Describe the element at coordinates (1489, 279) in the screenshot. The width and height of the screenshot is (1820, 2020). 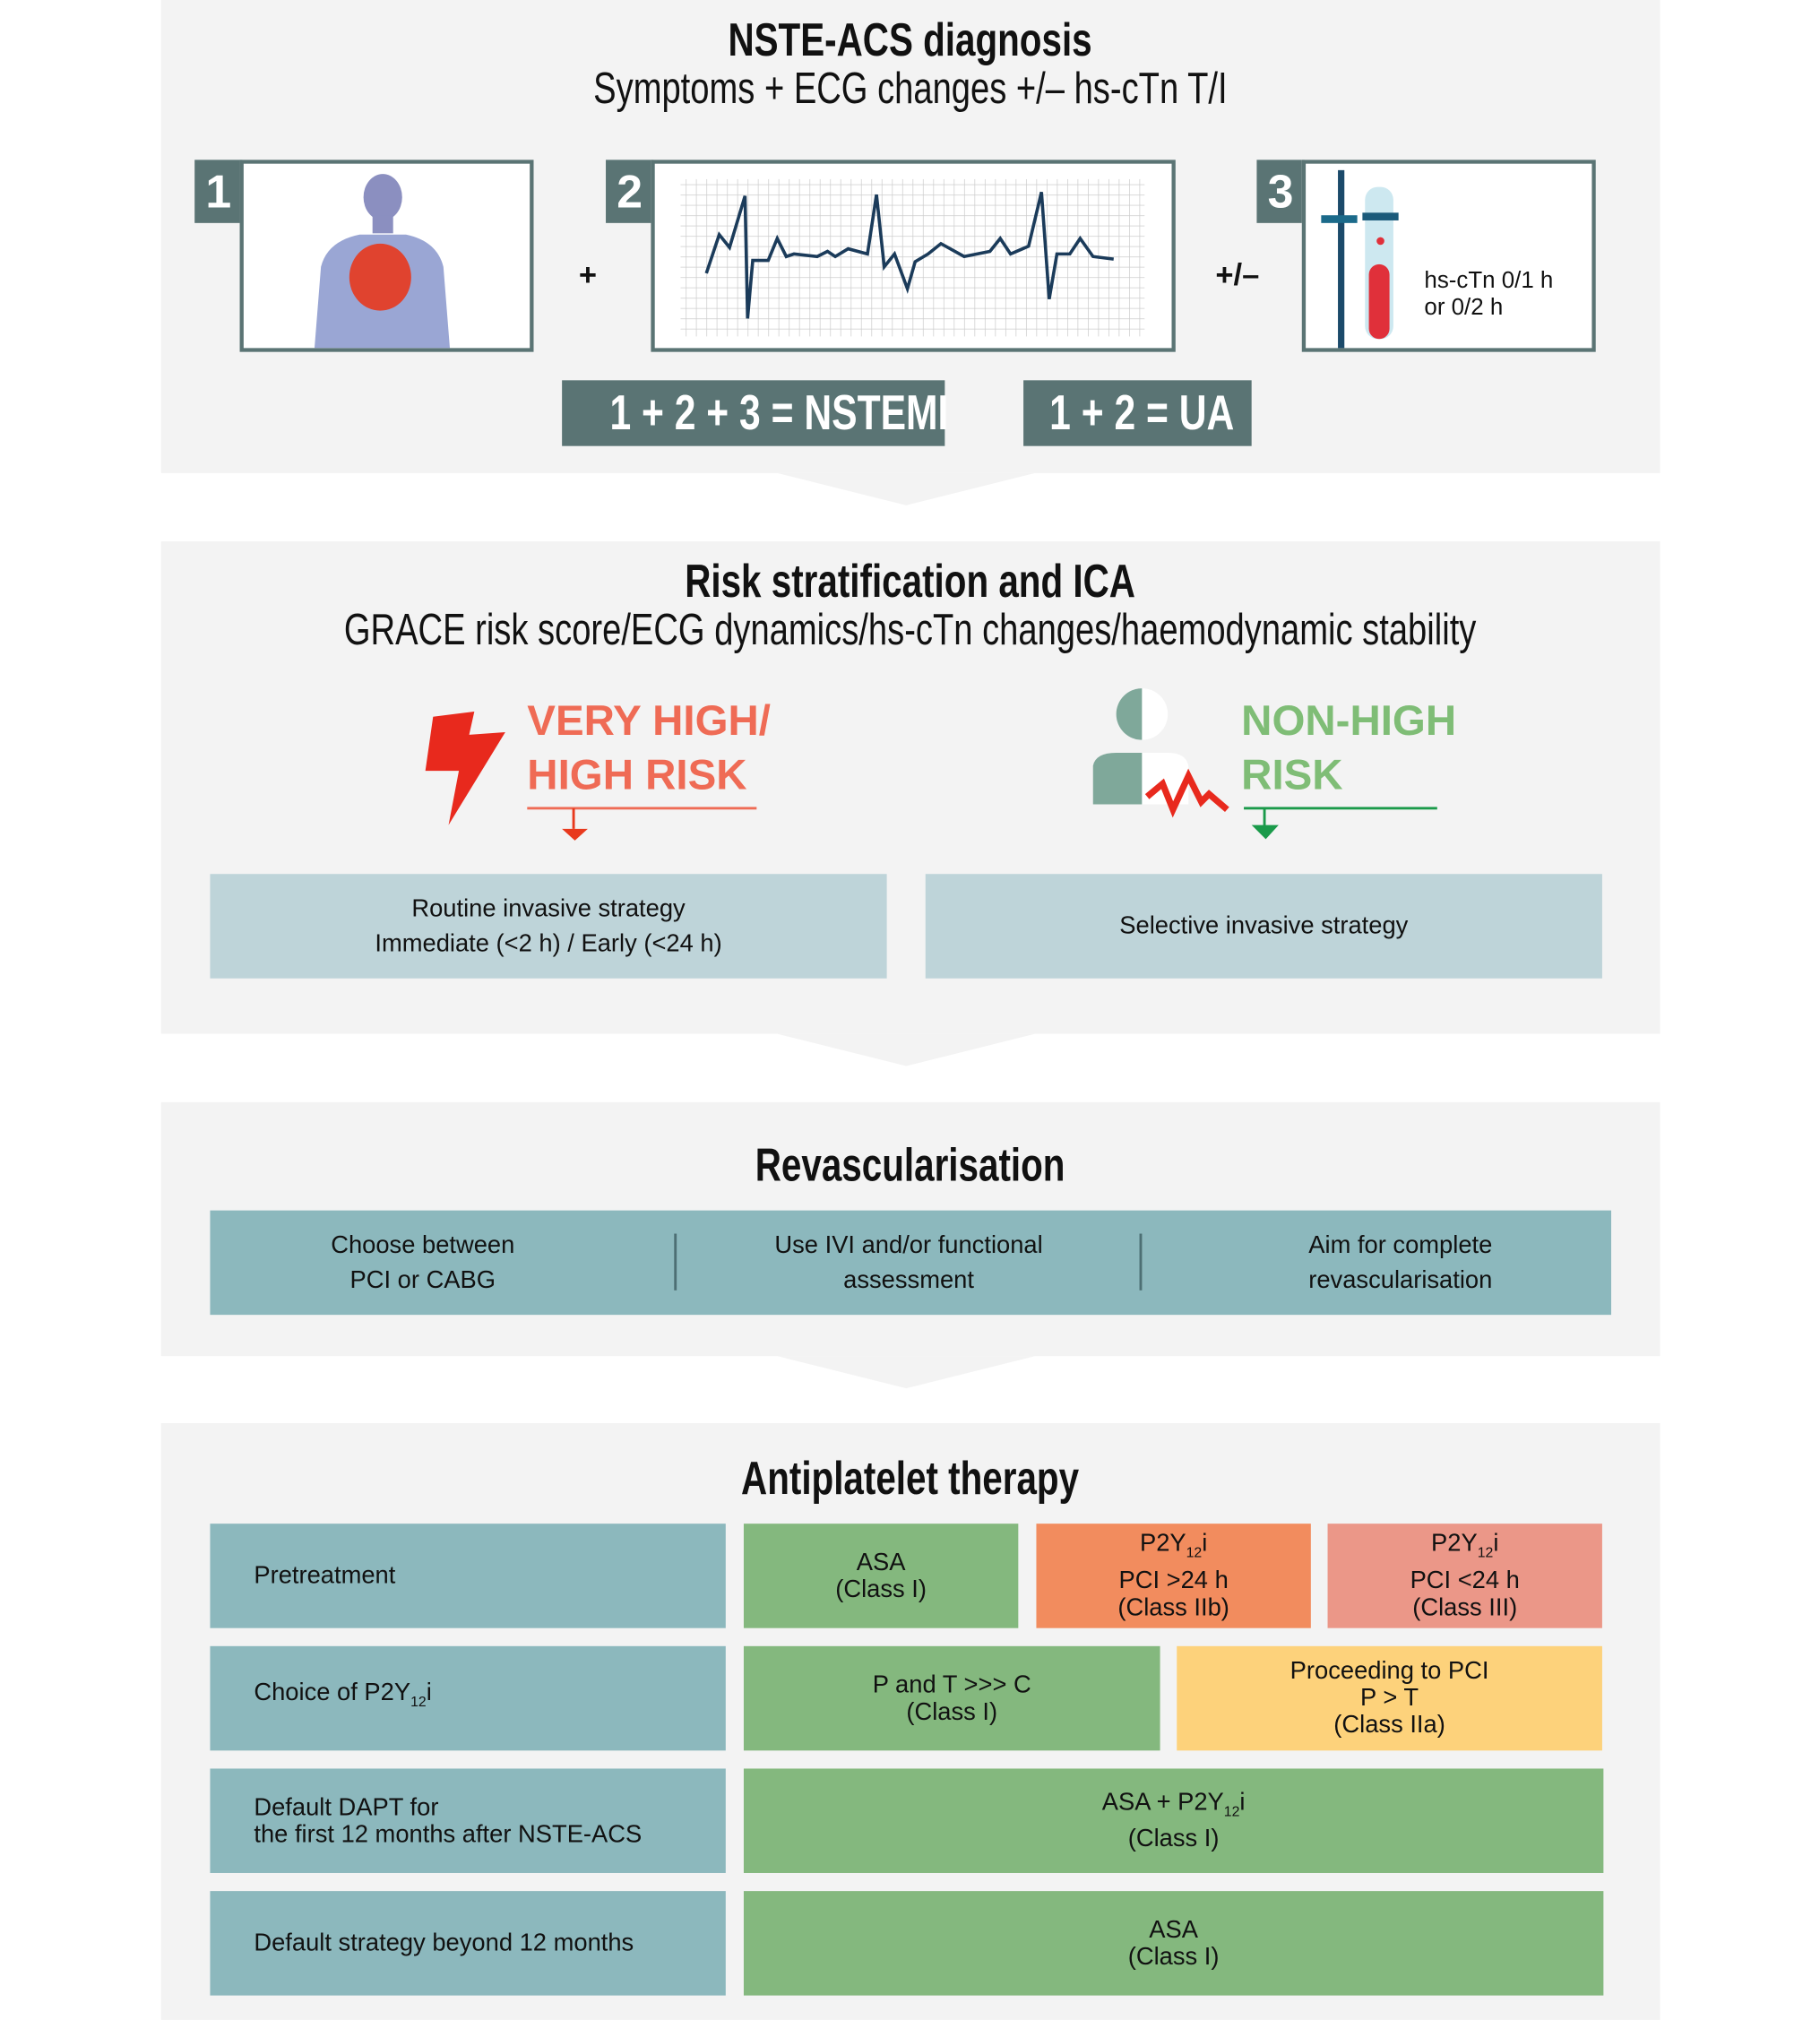
I see `hs-ctn-timing-1: hs-cTn 0/1 h` at that location.